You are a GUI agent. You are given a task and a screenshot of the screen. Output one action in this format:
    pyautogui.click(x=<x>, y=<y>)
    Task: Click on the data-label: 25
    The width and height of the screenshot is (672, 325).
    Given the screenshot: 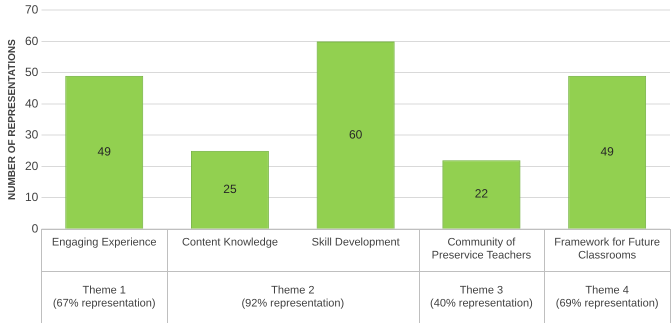 What is the action you would take?
    pyautogui.click(x=230, y=189)
    